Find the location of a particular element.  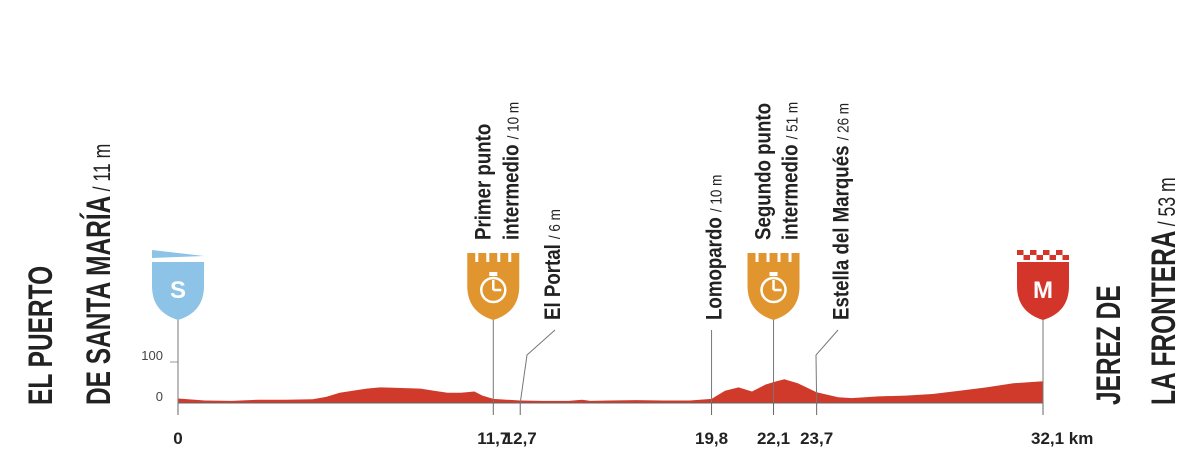

waypoint-label: El Portal / 6 m is located at coordinates (554, 264).